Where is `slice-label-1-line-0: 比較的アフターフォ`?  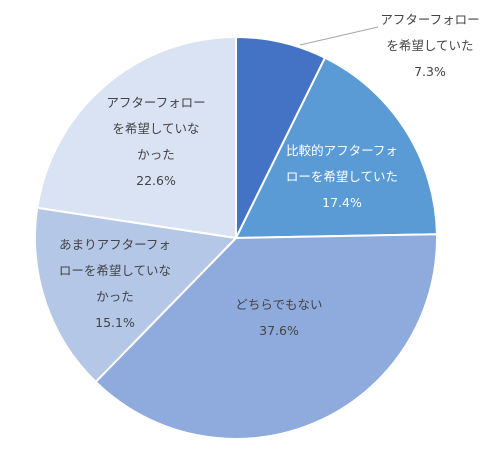 slice-label-1-line-0: 比較的アフターフォ is located at coordinates (342, 150).